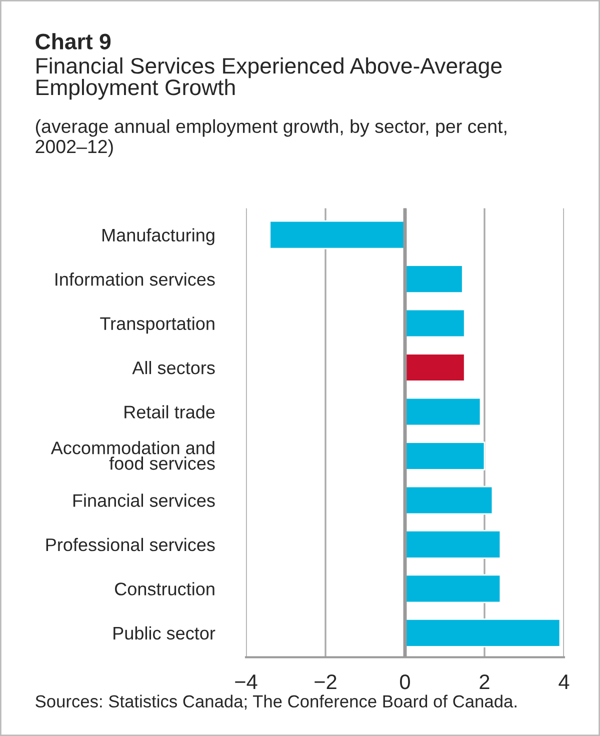  What do you see at coordinates (564, 682) in the screenshot?
I see `x-tick-label: 4` at bounding box center [564, 682].